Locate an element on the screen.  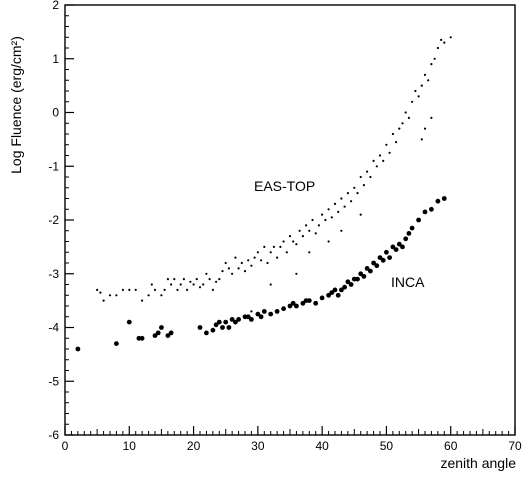
y-tick-label: -4 is located at coordinates (53, 328).